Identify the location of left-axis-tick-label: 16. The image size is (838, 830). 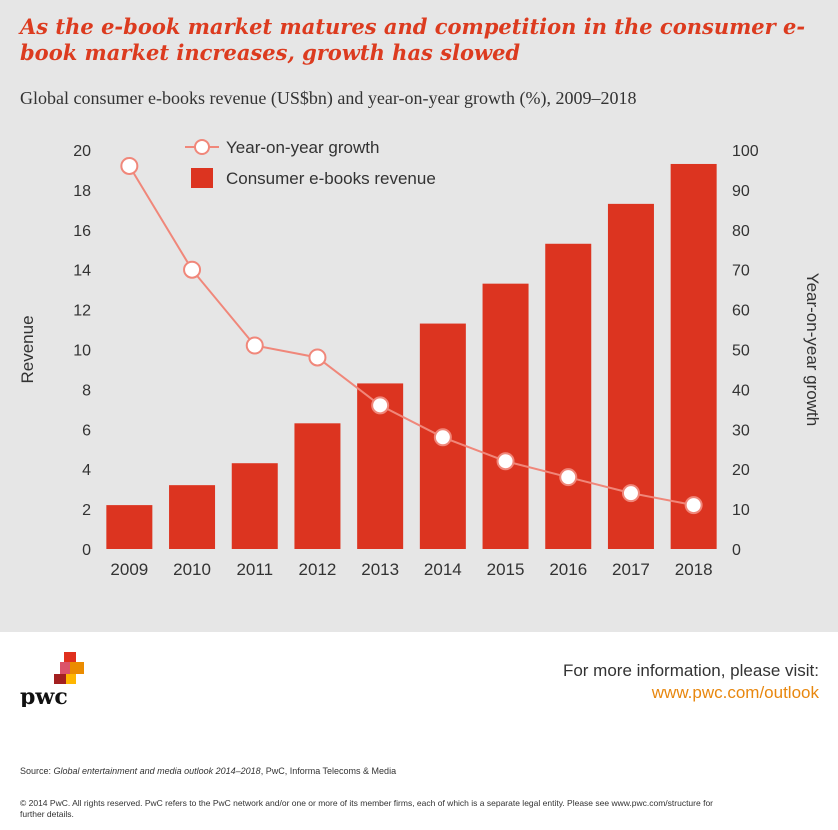
(82, 231).